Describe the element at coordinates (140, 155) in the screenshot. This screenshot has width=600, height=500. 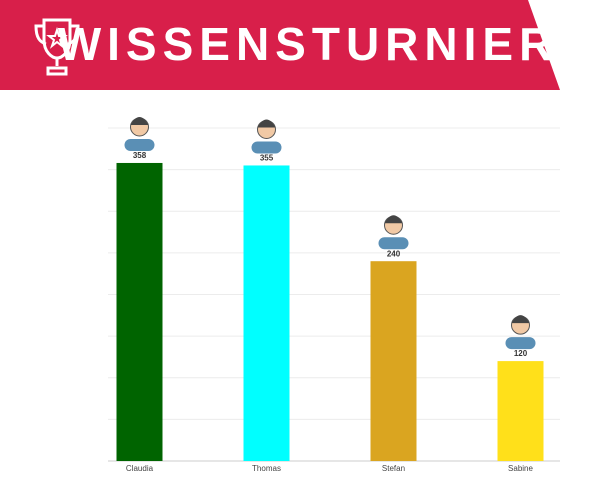
I see `value-label: 358` at that location.